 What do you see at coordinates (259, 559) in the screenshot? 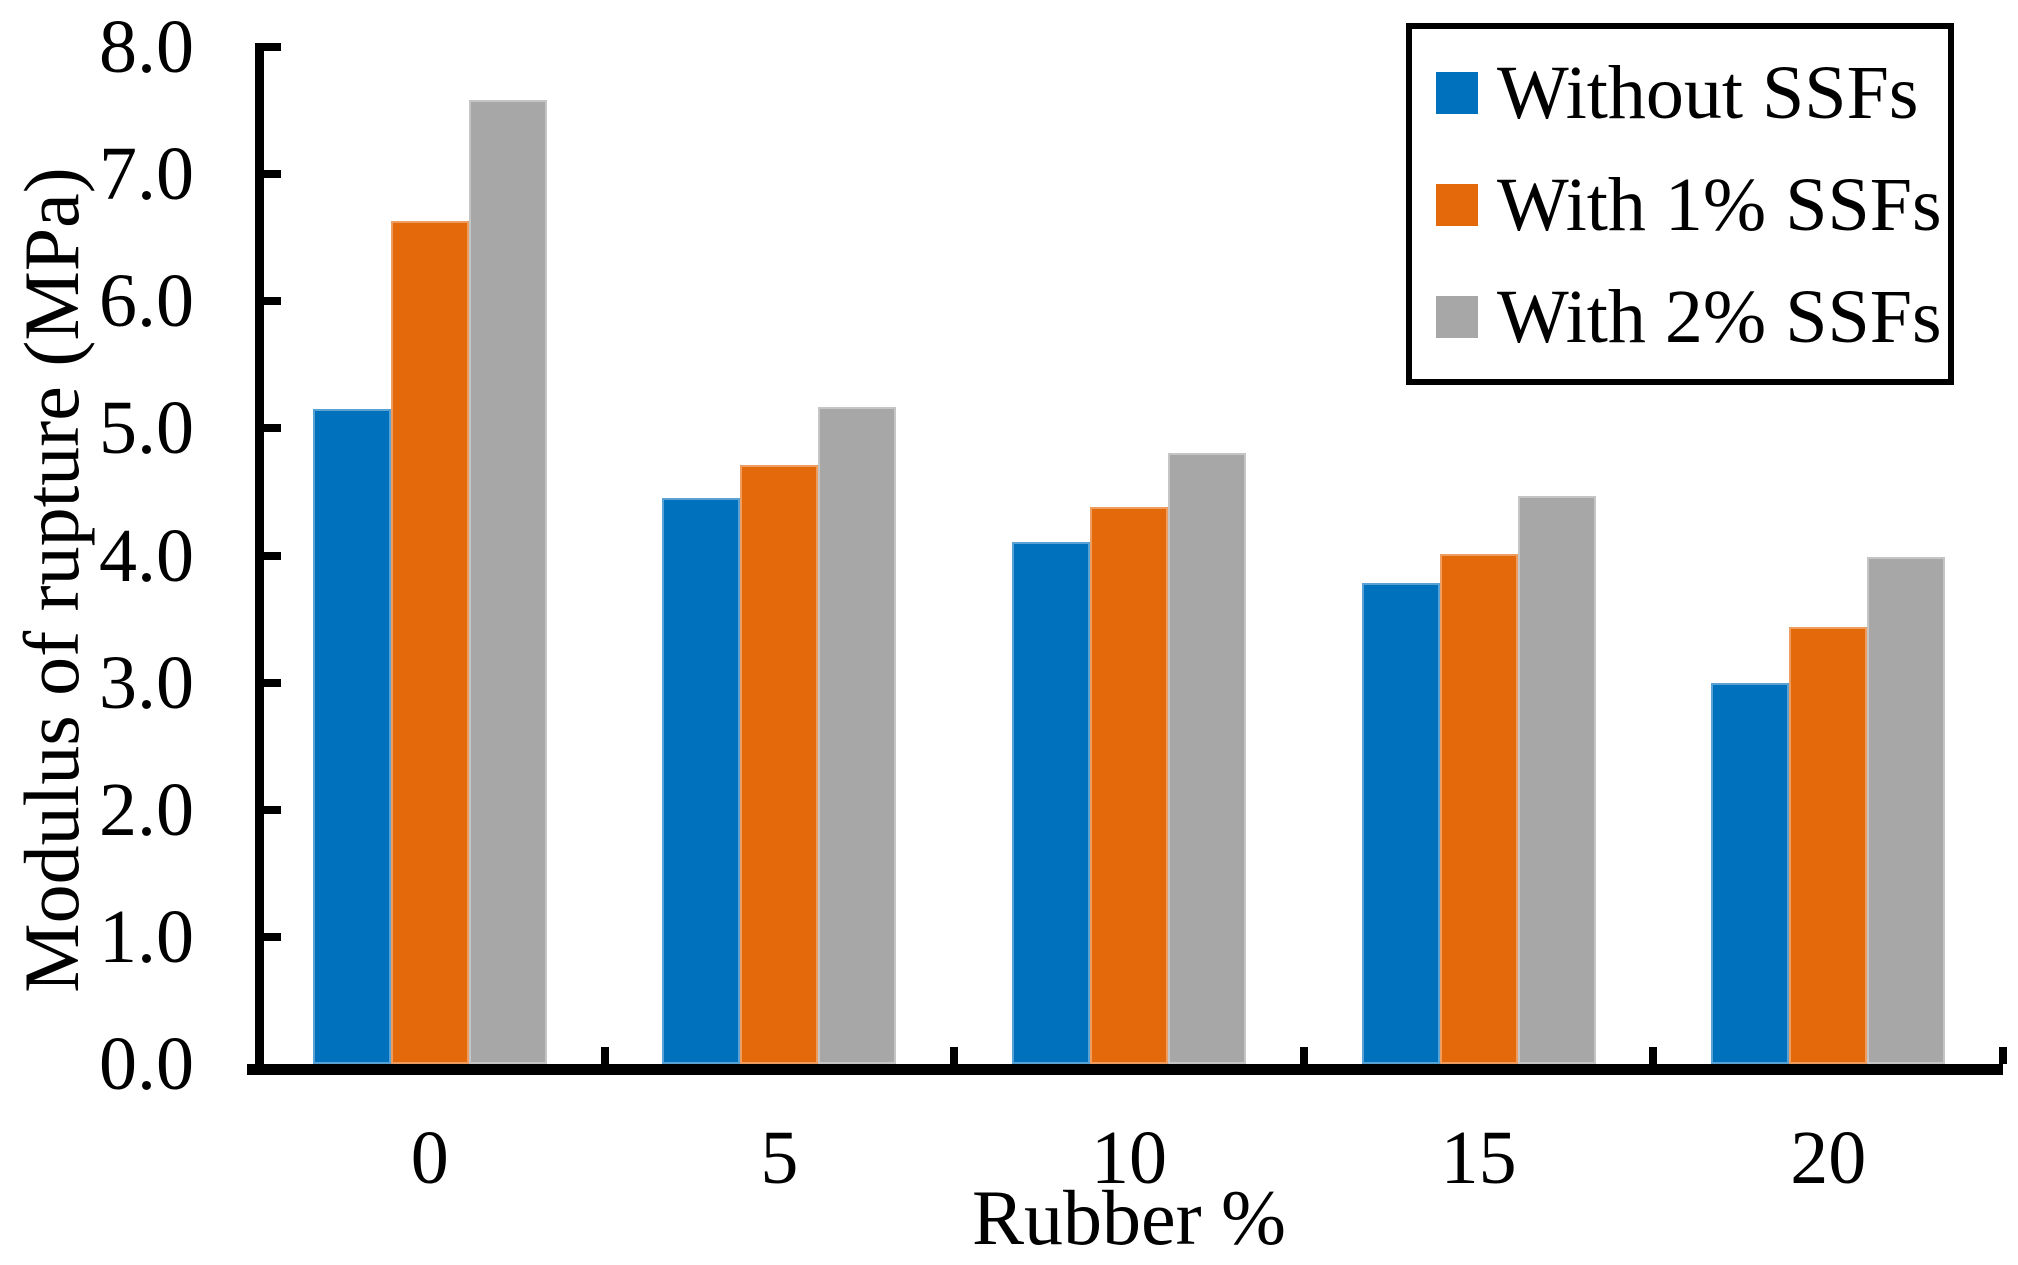
I see `y-axis-line` at bounding box center [259, 559].